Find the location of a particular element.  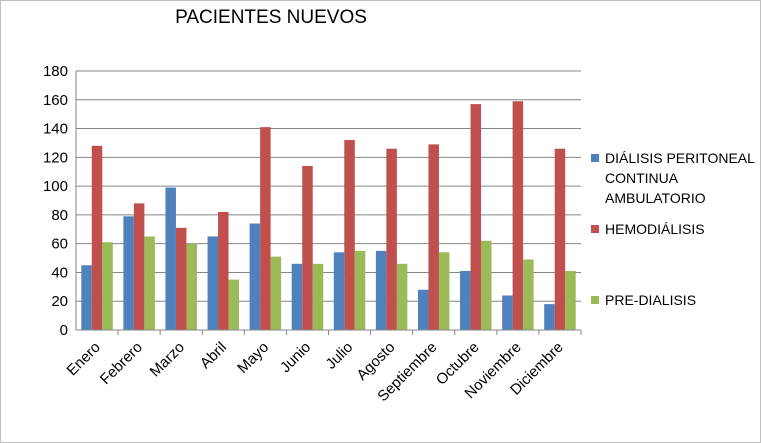

legend-label-predialisis: PRE-DIALISIS is located at coordinates (651, 300).